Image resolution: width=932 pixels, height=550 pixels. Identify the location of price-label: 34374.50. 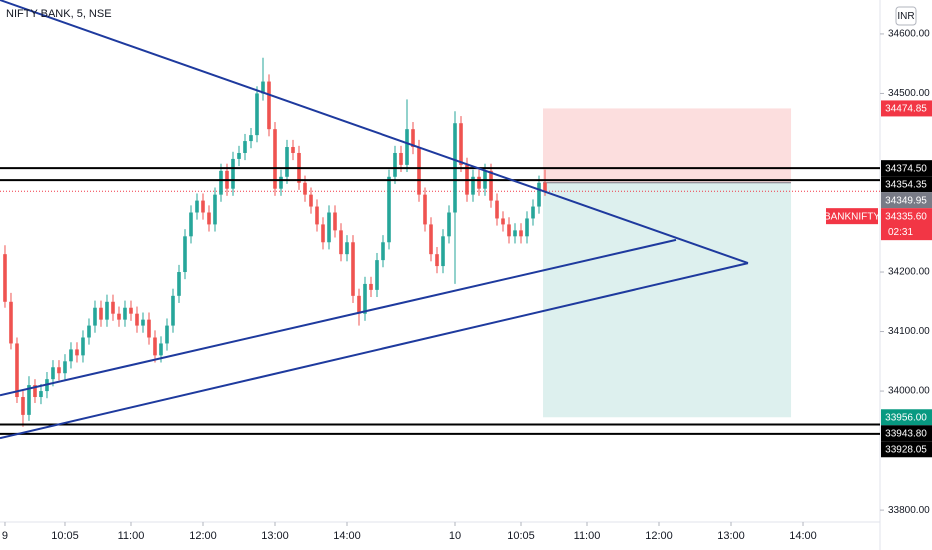
(906, 168).